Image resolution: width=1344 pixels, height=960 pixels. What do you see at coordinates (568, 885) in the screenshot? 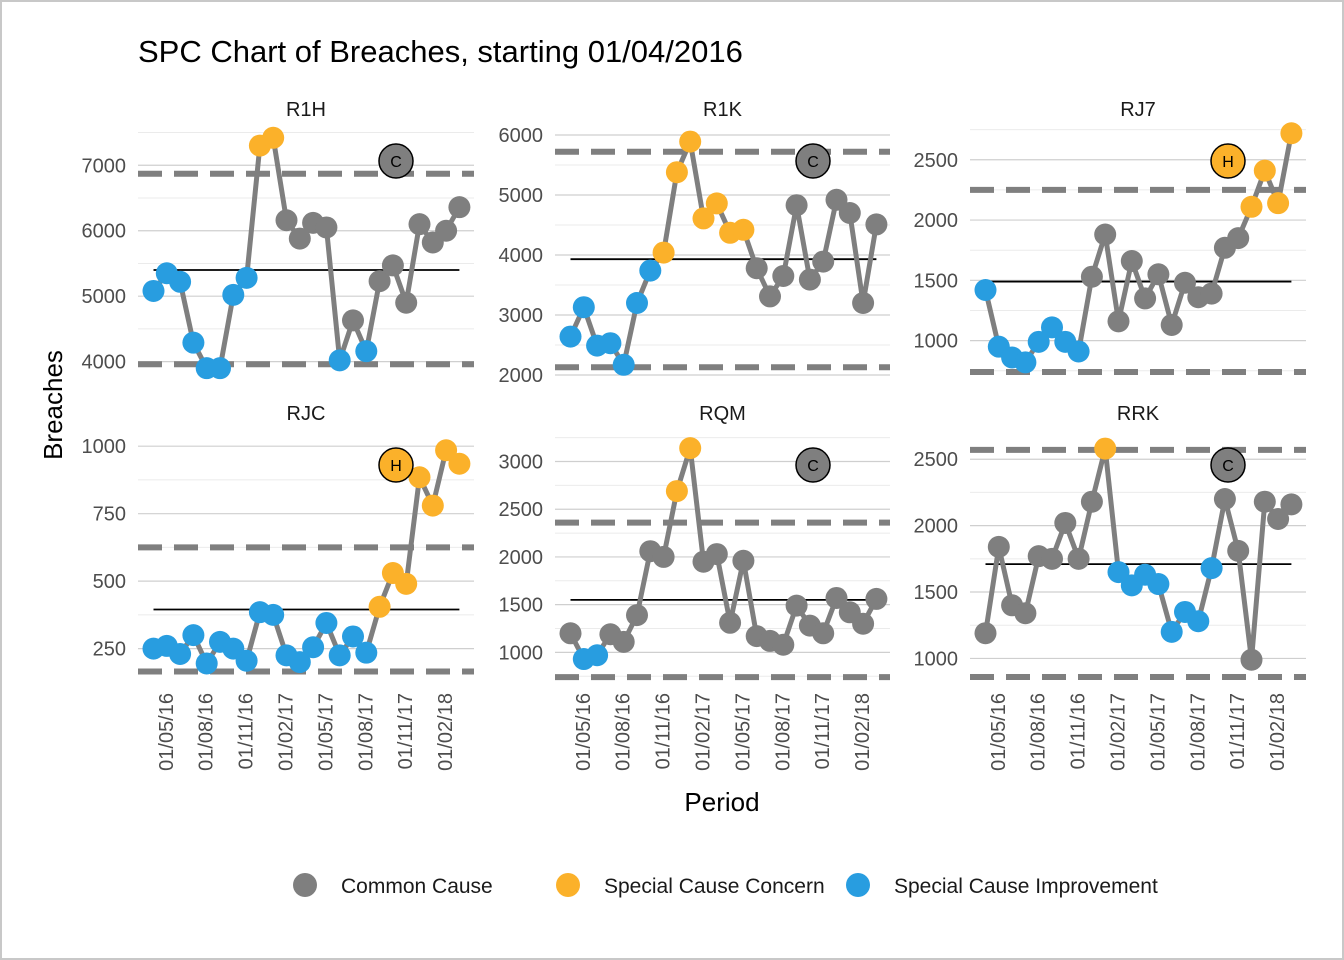
I see `legend-swatch` at bounding box center [568, 885].